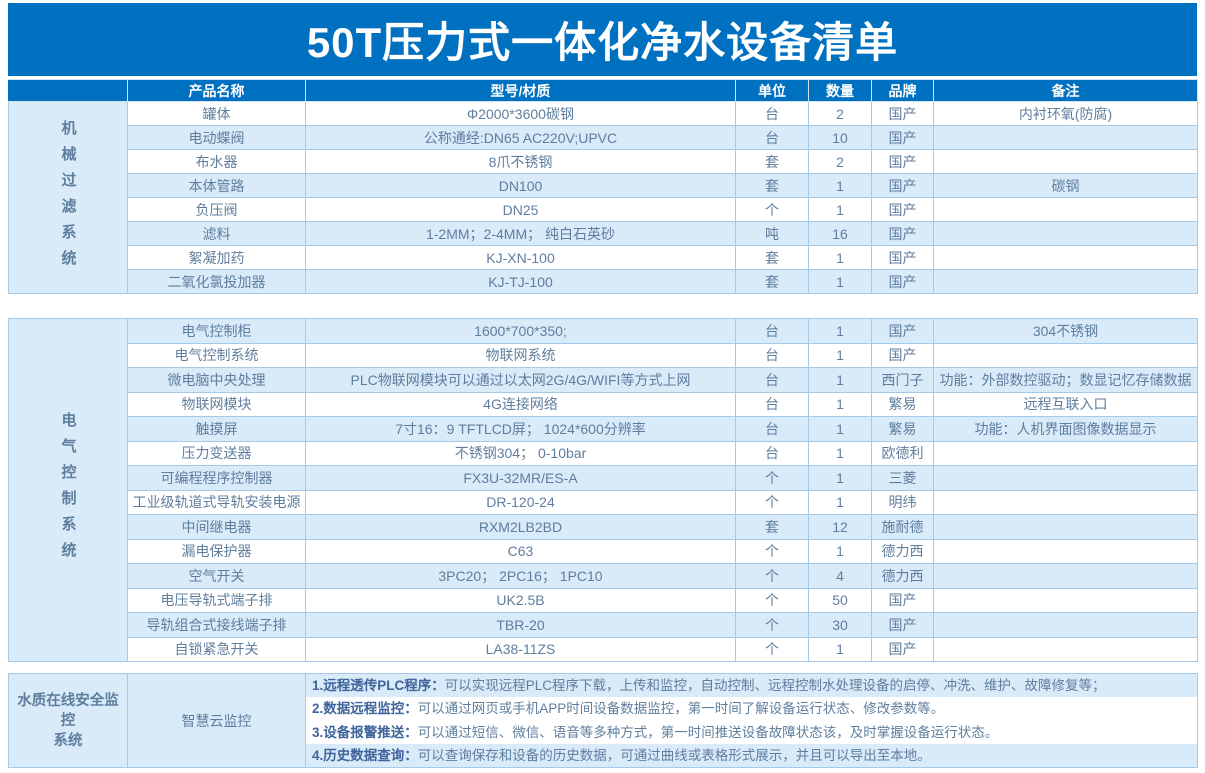 The width and height of the screenshot is (1205, 773). Describe the element at coordinates (216, 502) in the screenshot. I see `cell-product-name: 工业级轨道式导轨安装电源` at that location.